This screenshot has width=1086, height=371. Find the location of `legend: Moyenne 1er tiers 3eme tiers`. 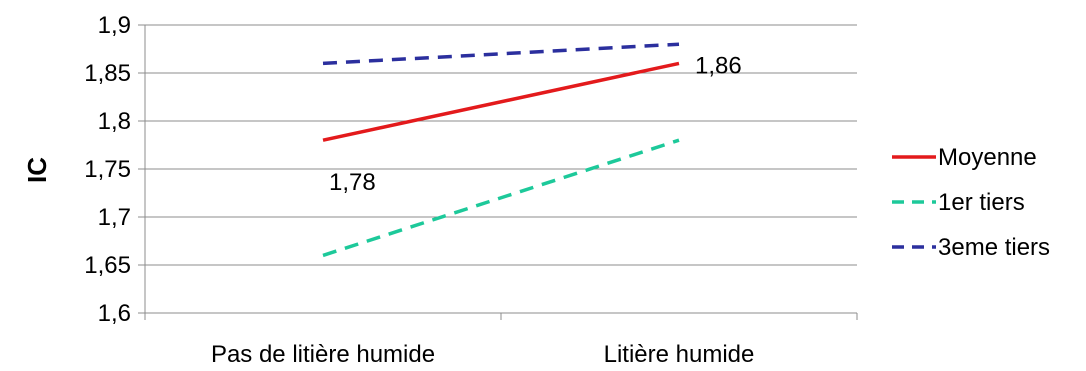

legend: Moyenne 1er tiers 3eme tiers is located at coordinates (971, 202).